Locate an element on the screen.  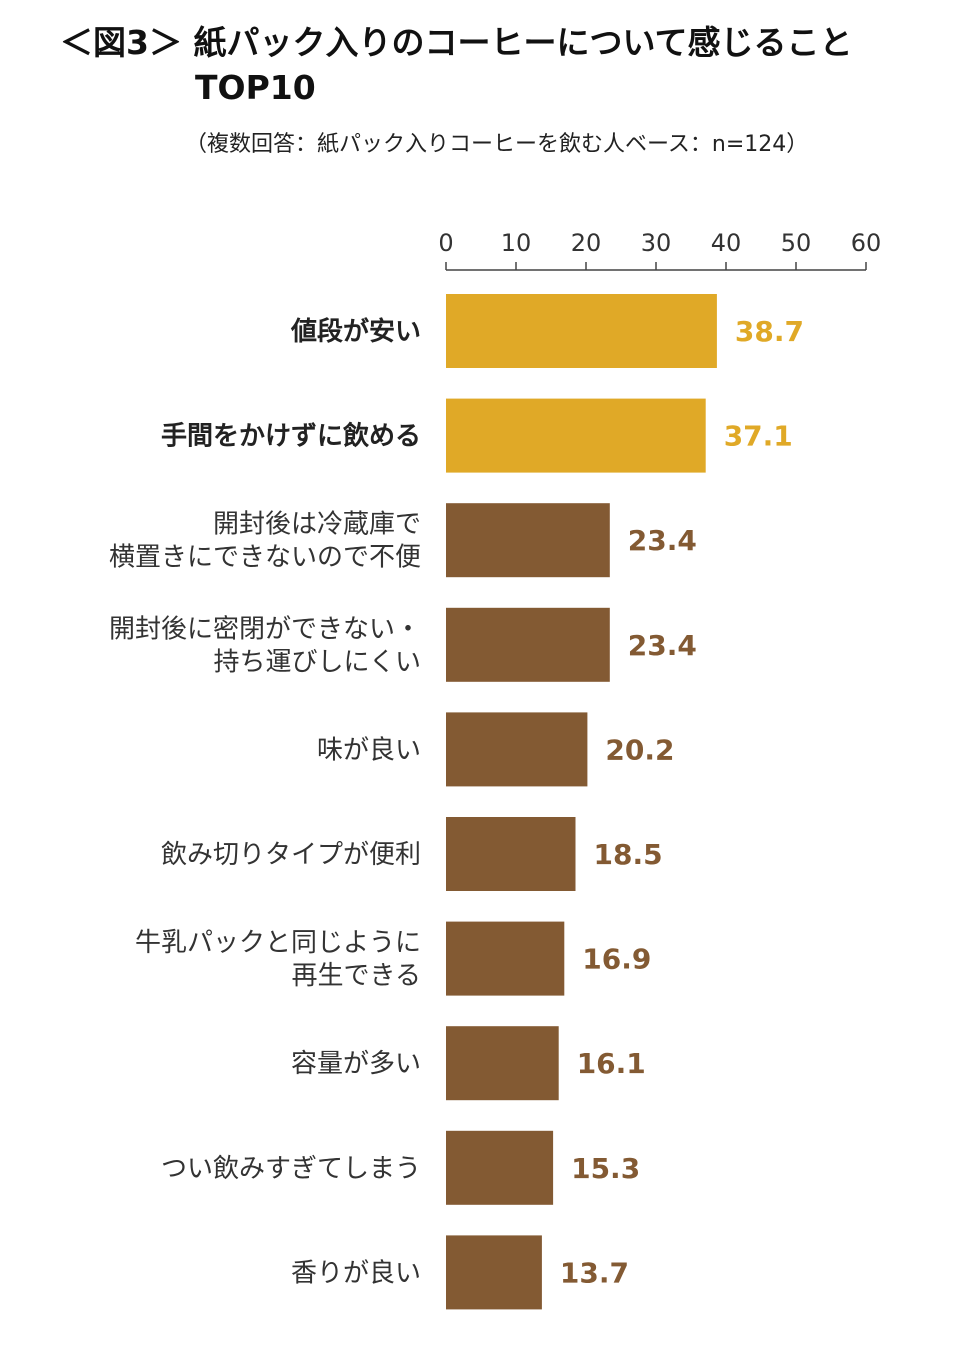
chart-title: ＜図3＞ 紙パック入りのコーヒーについて感じること is located at coordinates (456, 42).